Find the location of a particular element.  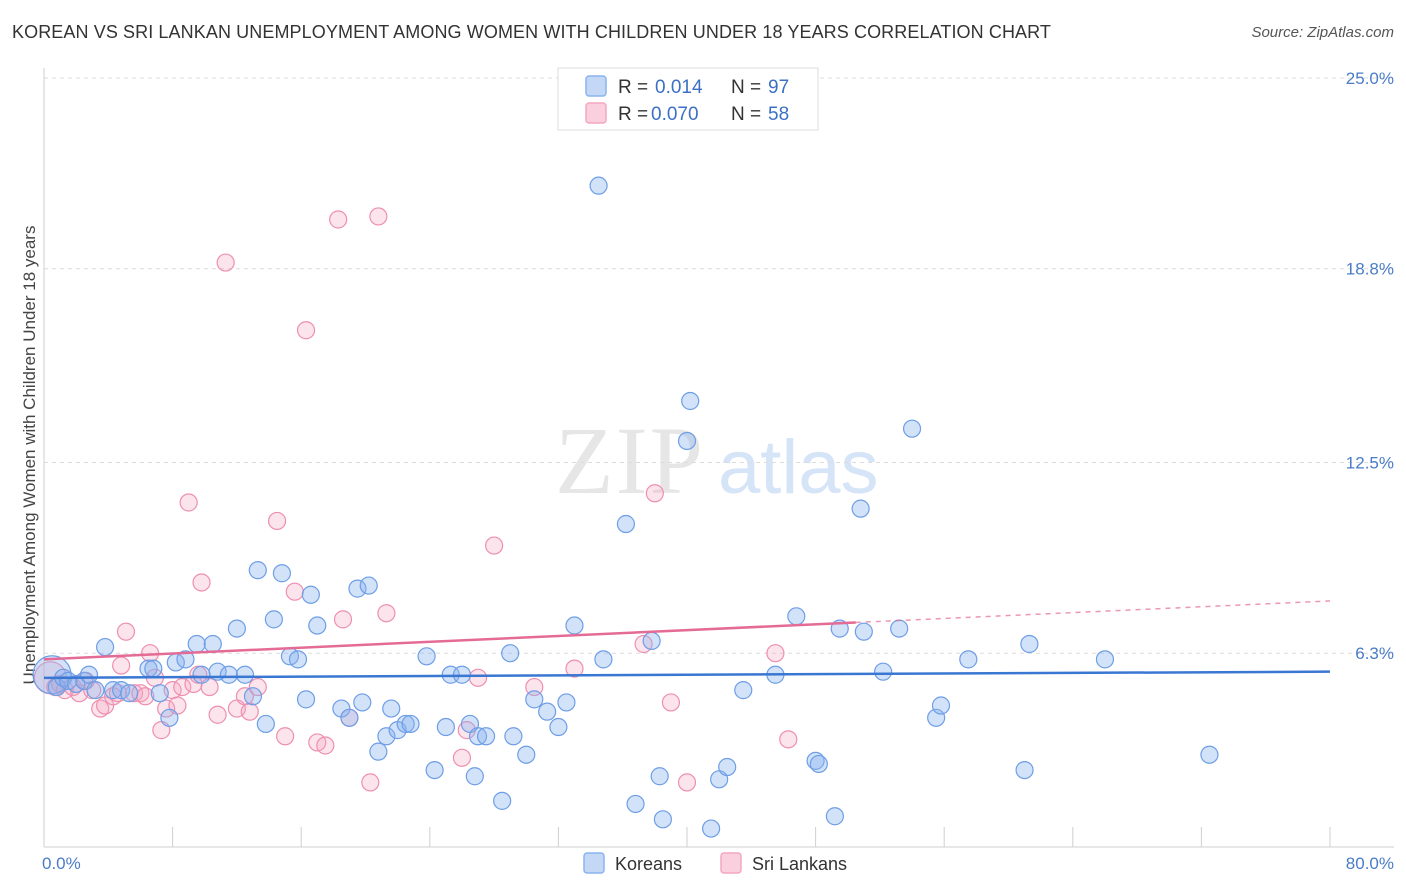

legend-r-label-koreans: R = is located at coordinates (633, 87).